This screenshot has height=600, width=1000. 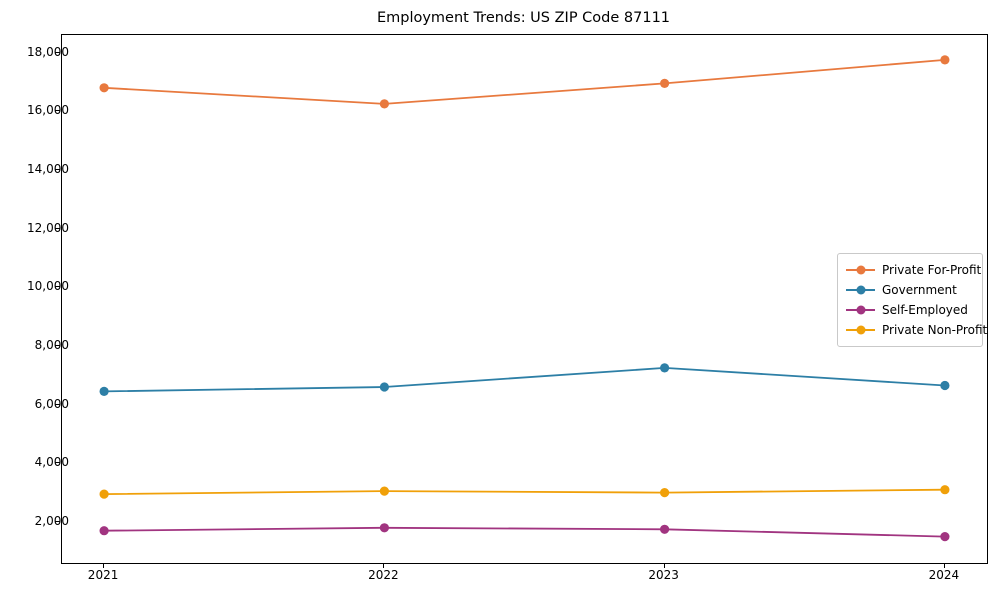 I want to click on y-tick-label: 16,000, so click(x=48, y=110).